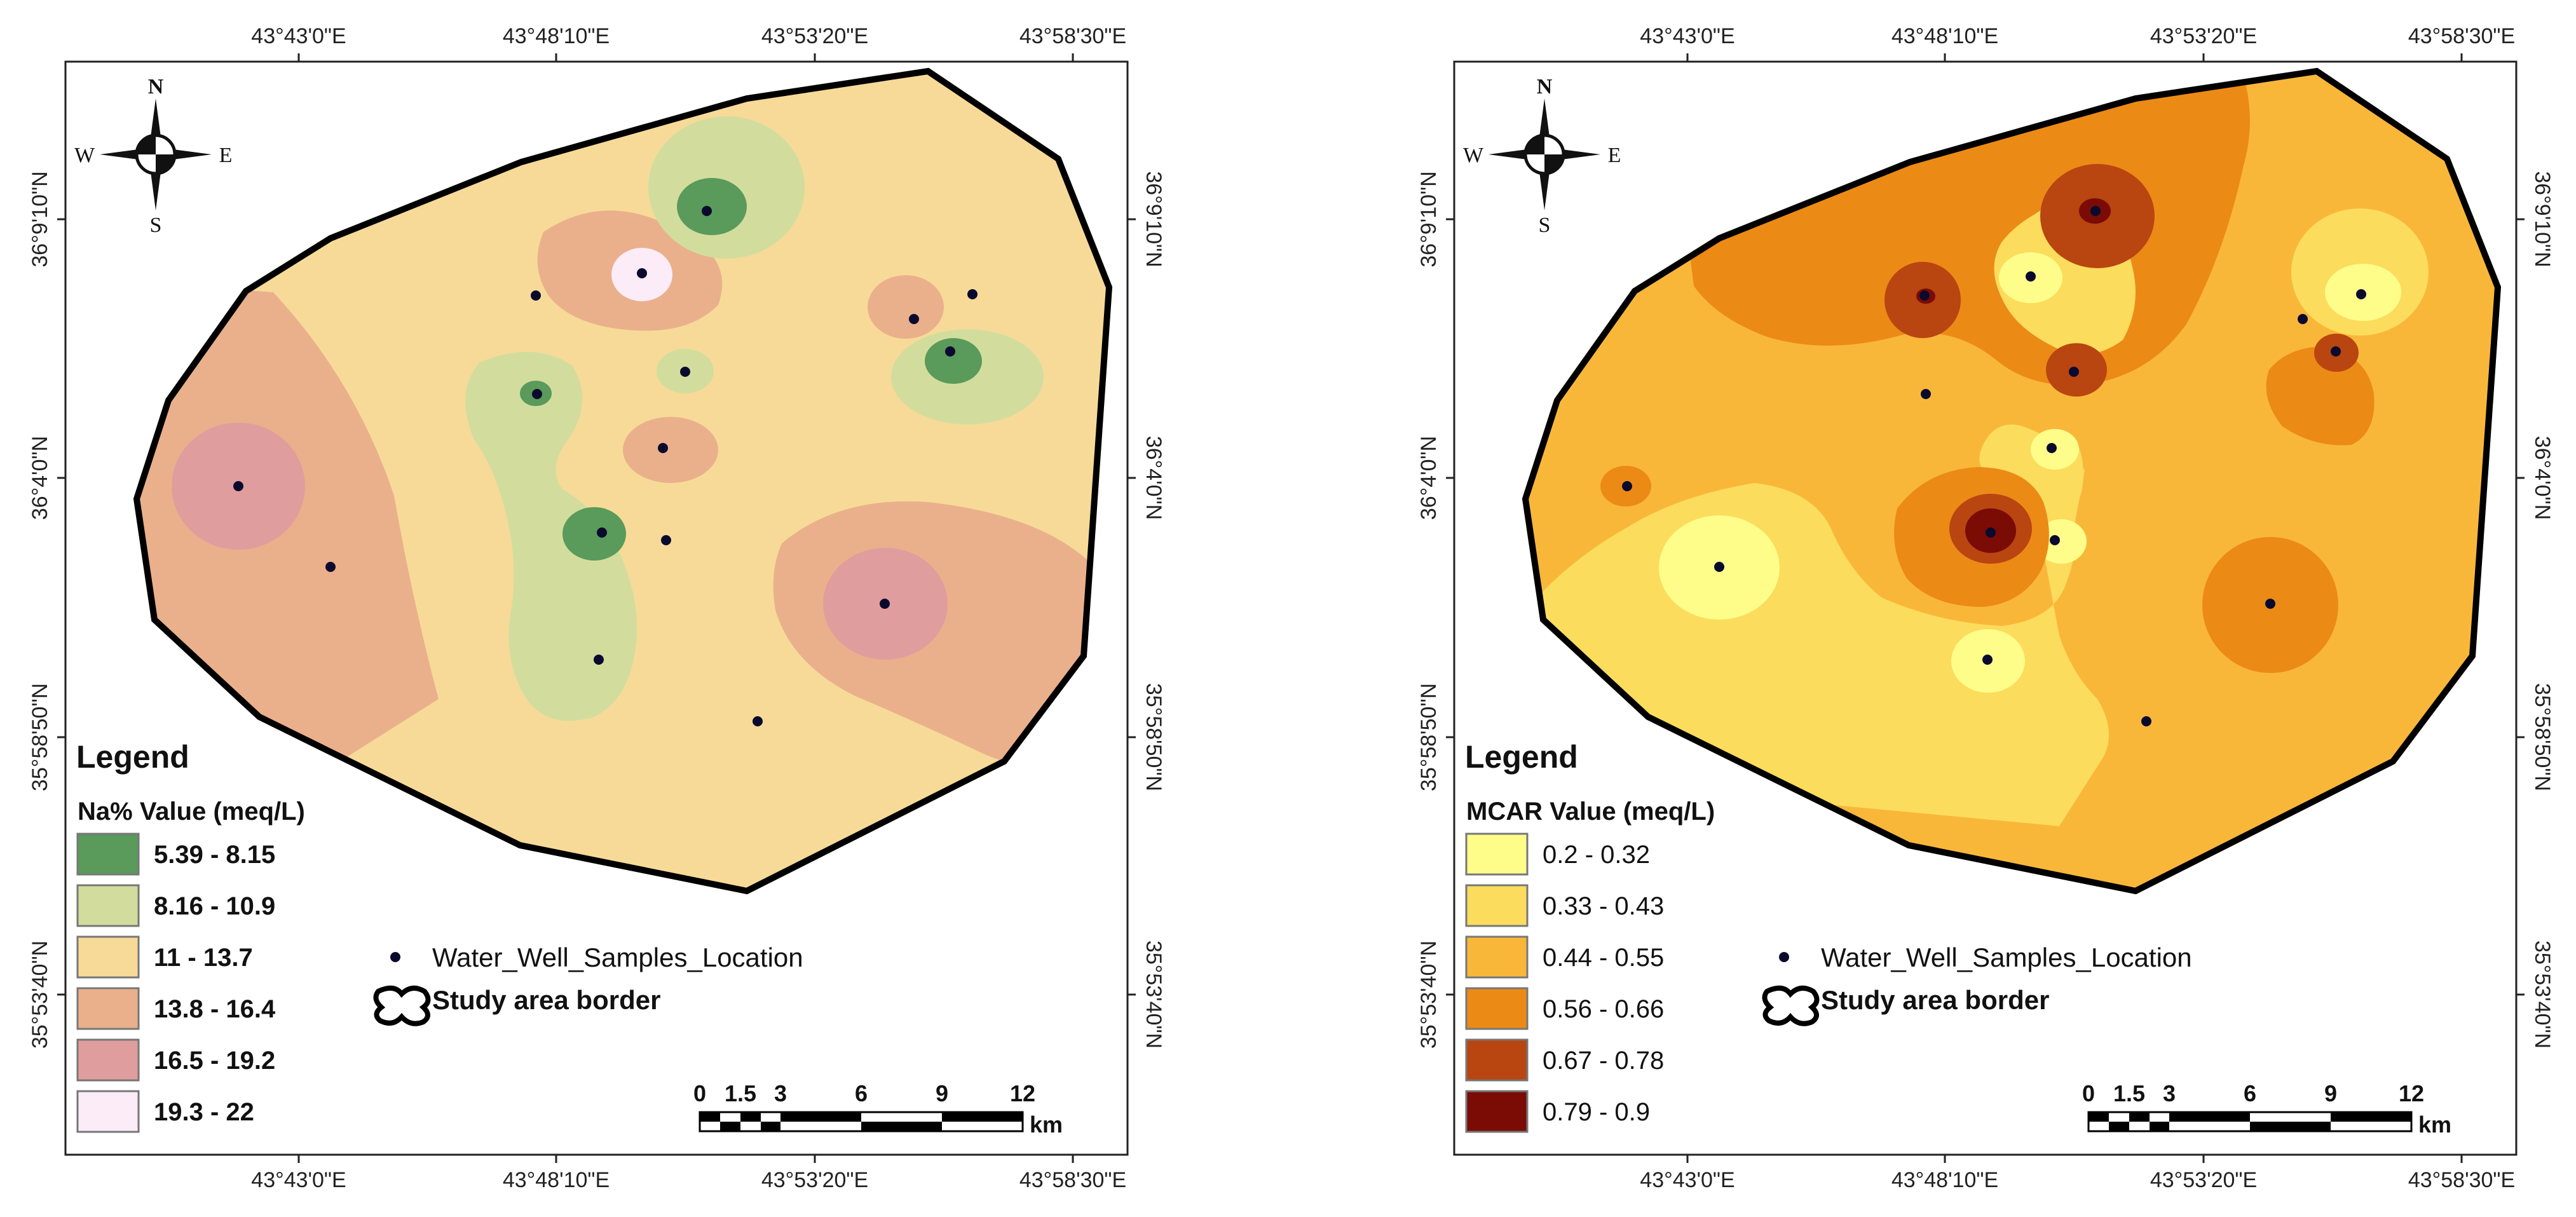 The image size is (2576, 1217). I want to click on legend-class-label: 5.39 - 8.15, so click(214, 855).